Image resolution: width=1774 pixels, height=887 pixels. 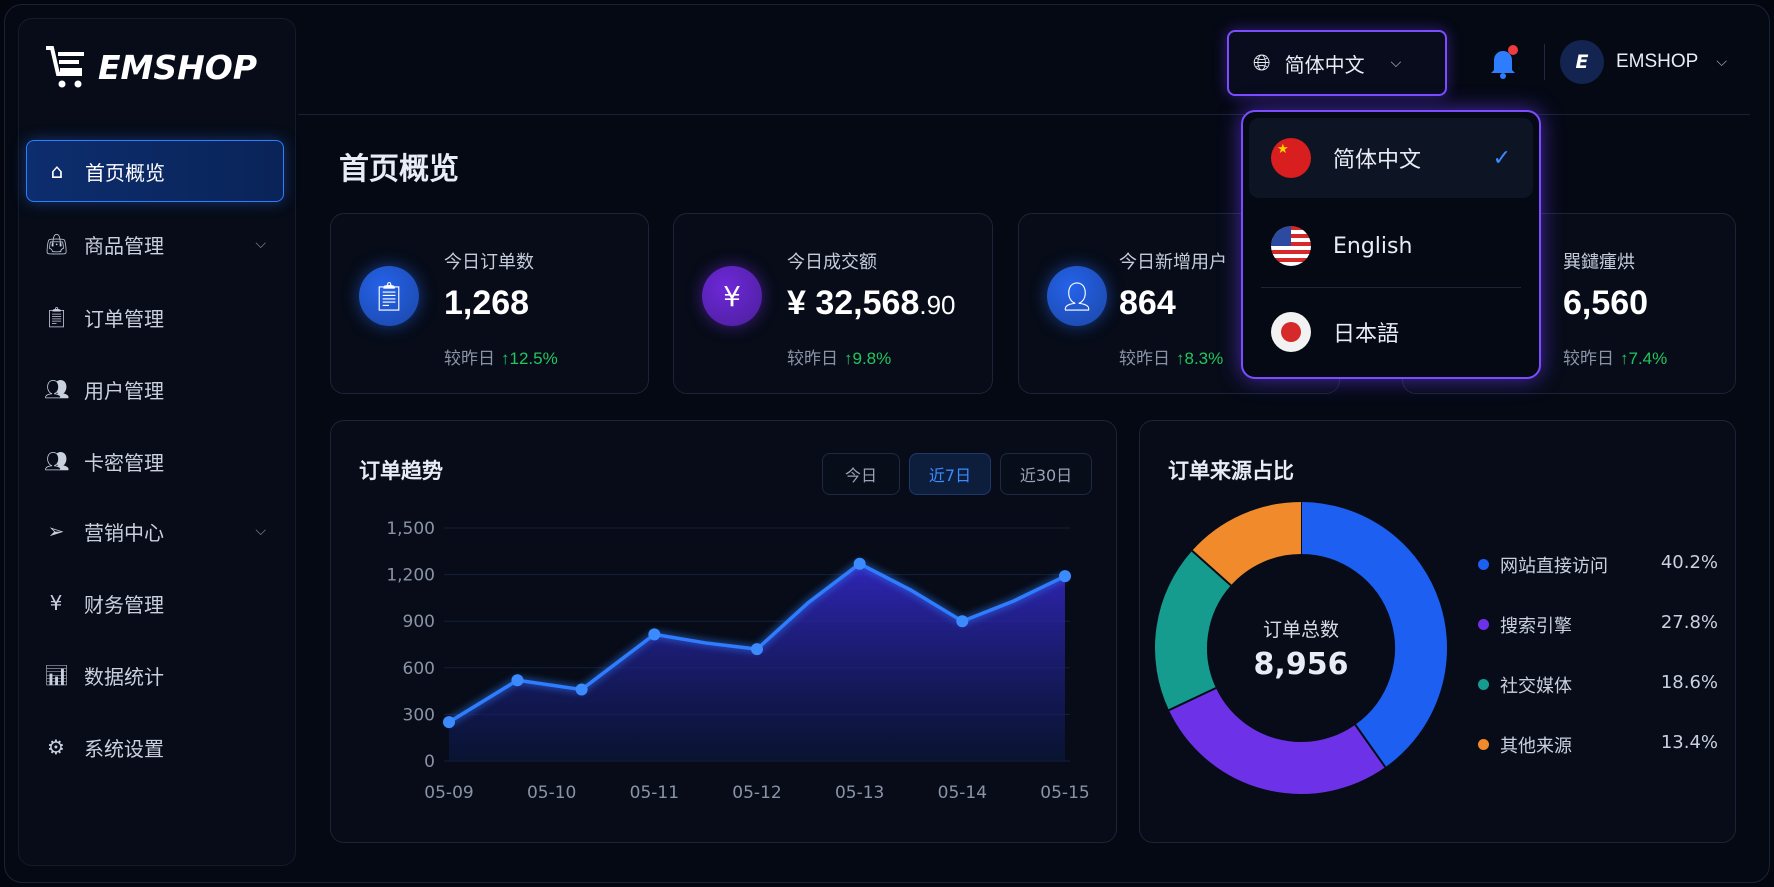 I want to click on sidebar-item-6: ¥ 财务管理, so click(x=155, y=603).